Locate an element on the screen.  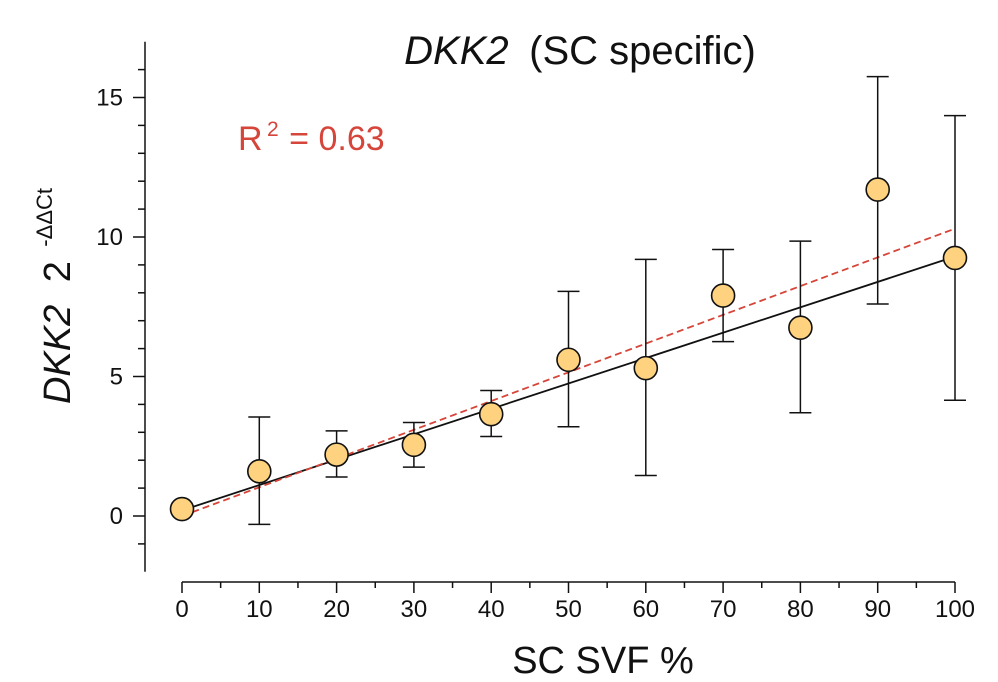
y-axis-label-gene: DKK2 is located at coordinates (58, 354).